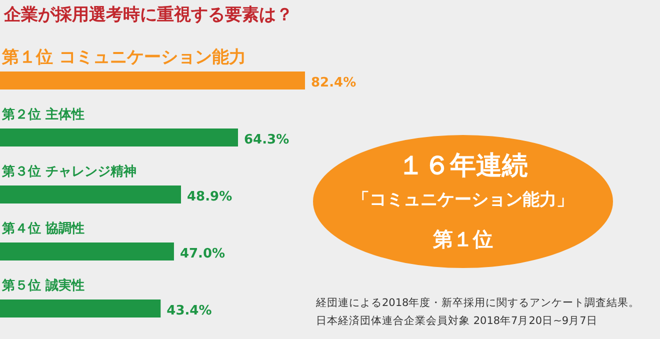 This screenshot has width=660, height=339. What do you see at coordinates (189, 311) in the screenshot?
I see `data-label: 43.4%` at bounding box center [189, 311].